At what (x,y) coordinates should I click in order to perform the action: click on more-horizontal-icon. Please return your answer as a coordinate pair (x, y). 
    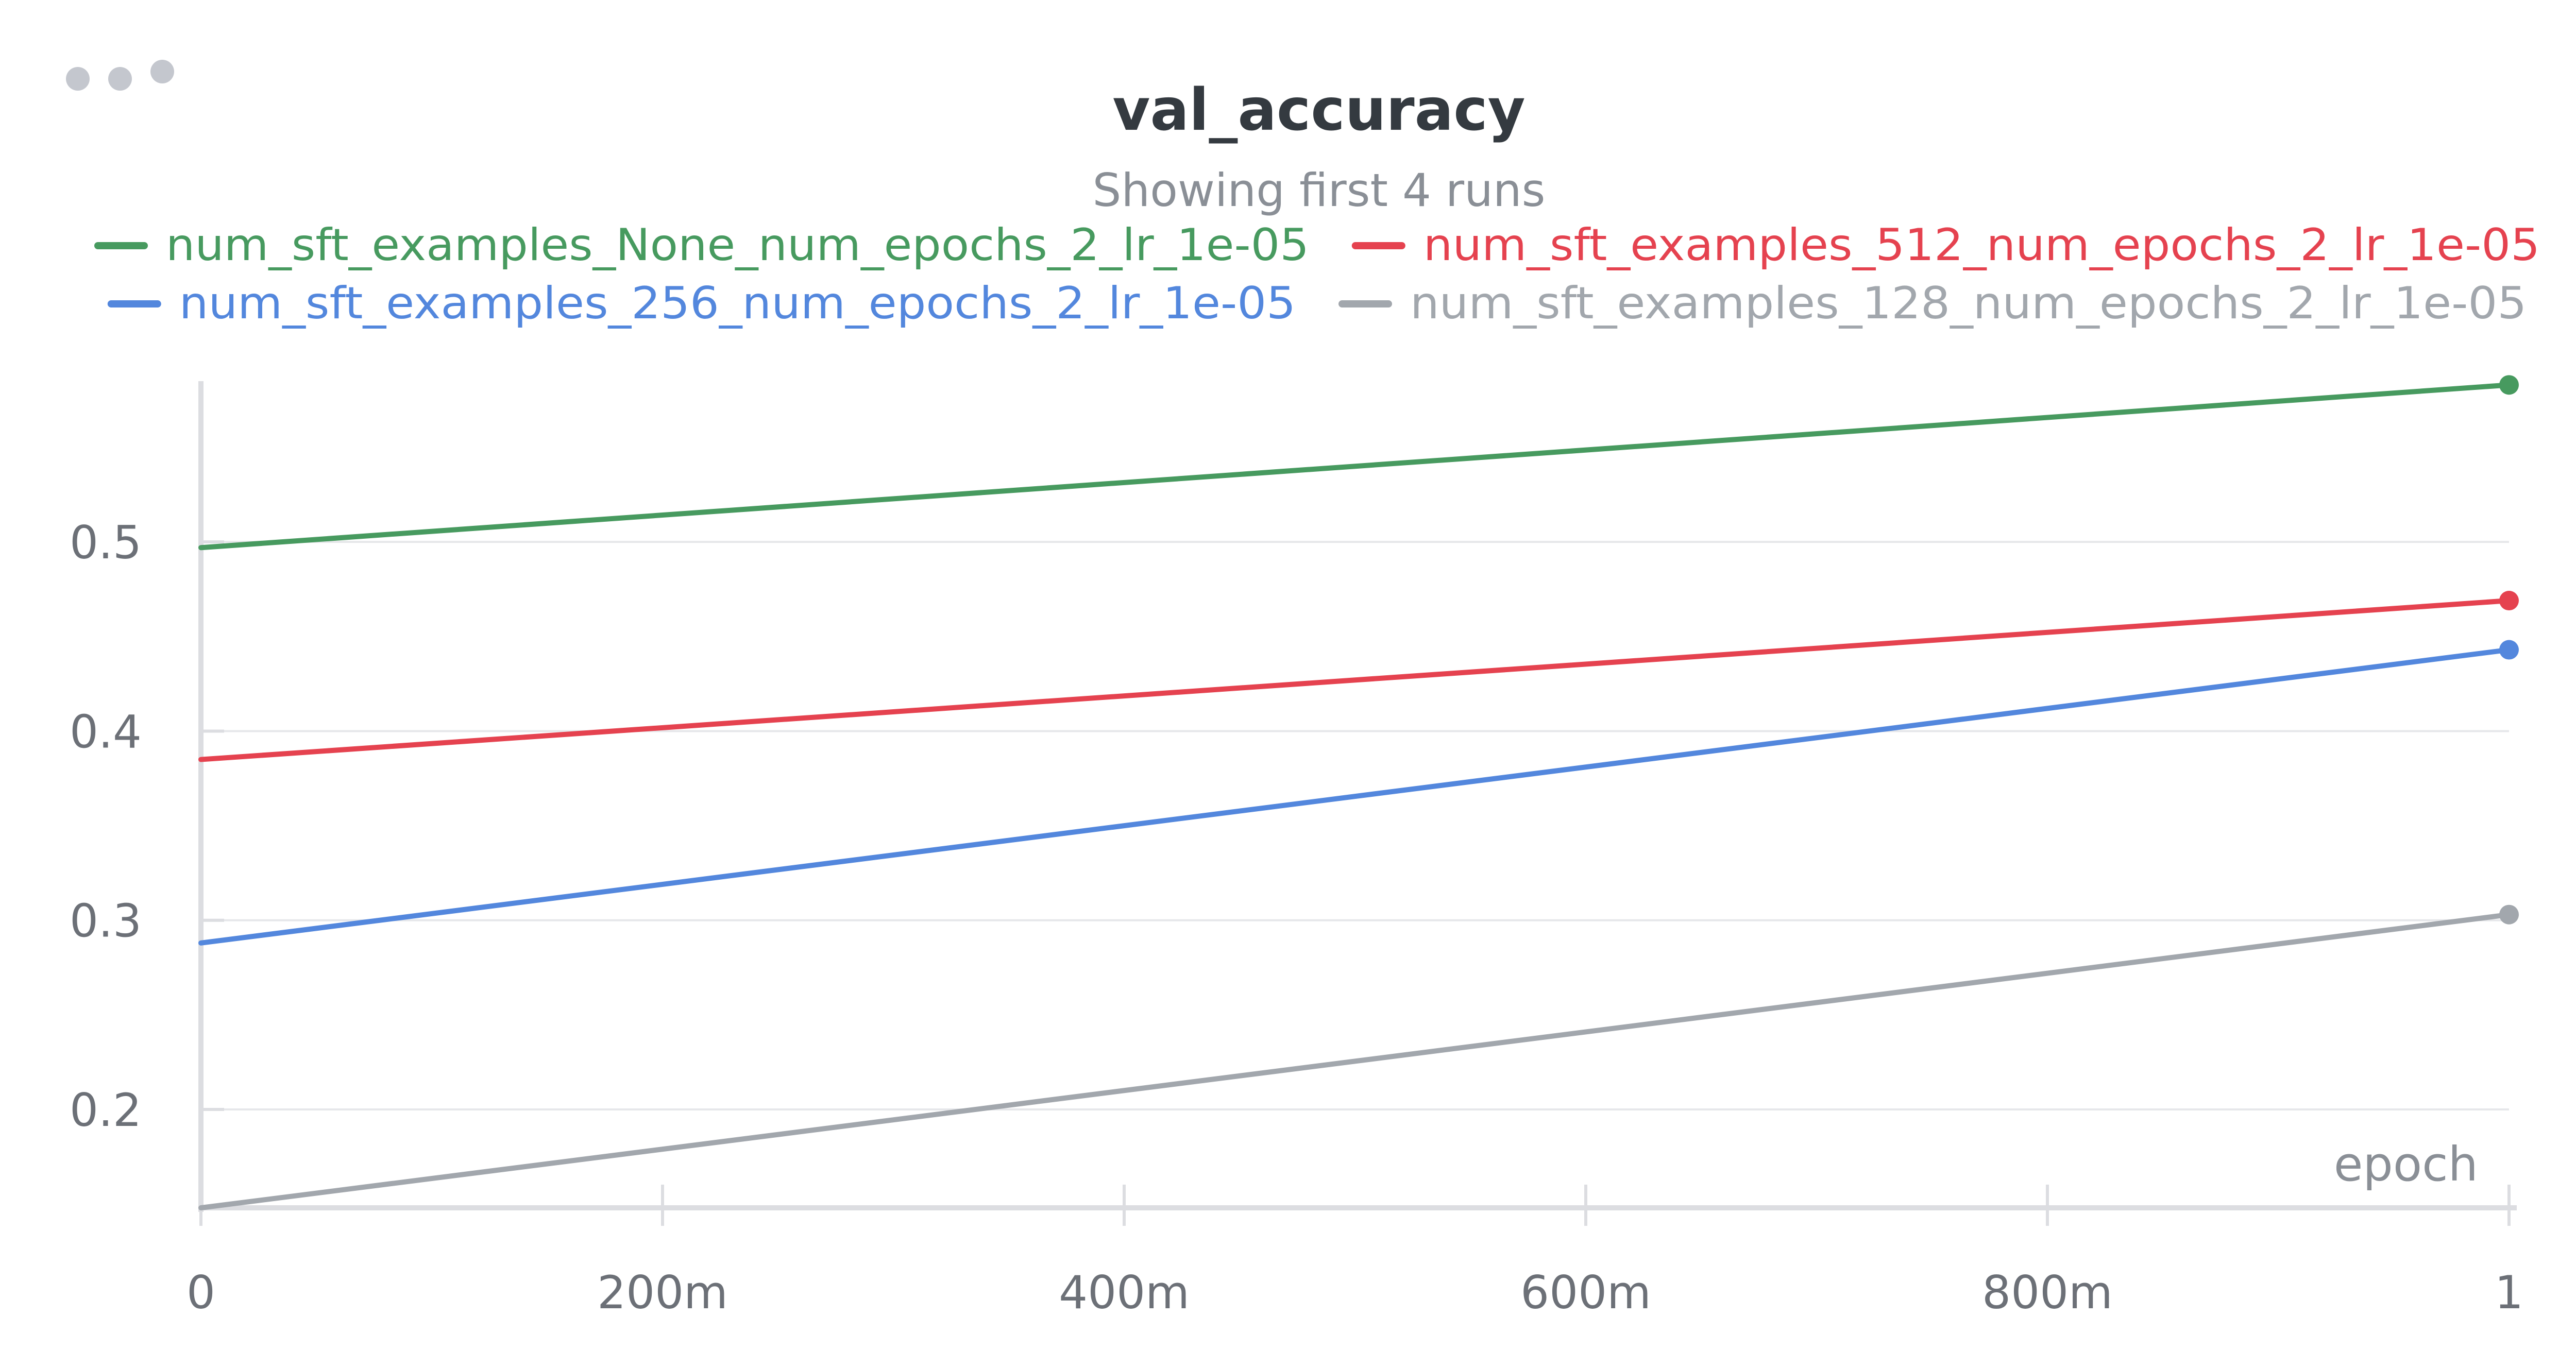
    Looking at the image, I should click on (124, 75).